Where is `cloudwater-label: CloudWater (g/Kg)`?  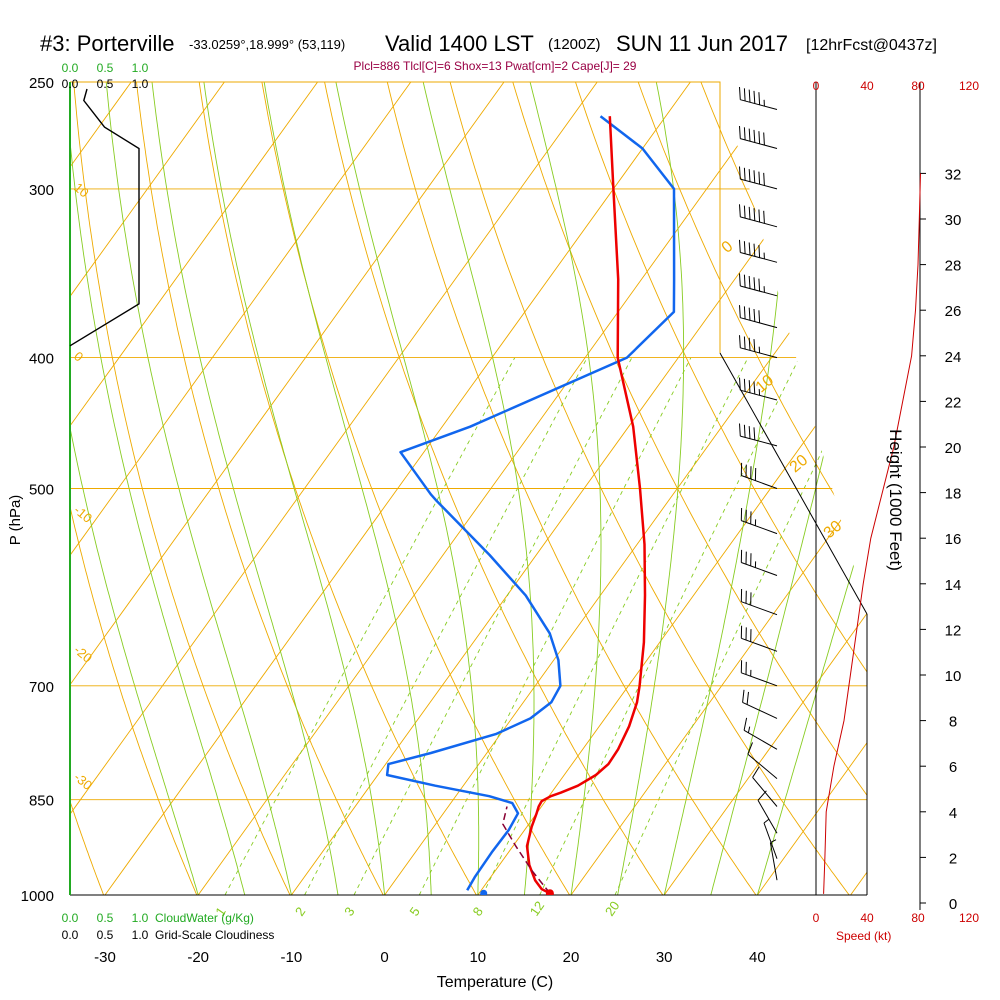 cloudwater-label: CloudWater (g/Kg) is located at coordinates (204, 918).